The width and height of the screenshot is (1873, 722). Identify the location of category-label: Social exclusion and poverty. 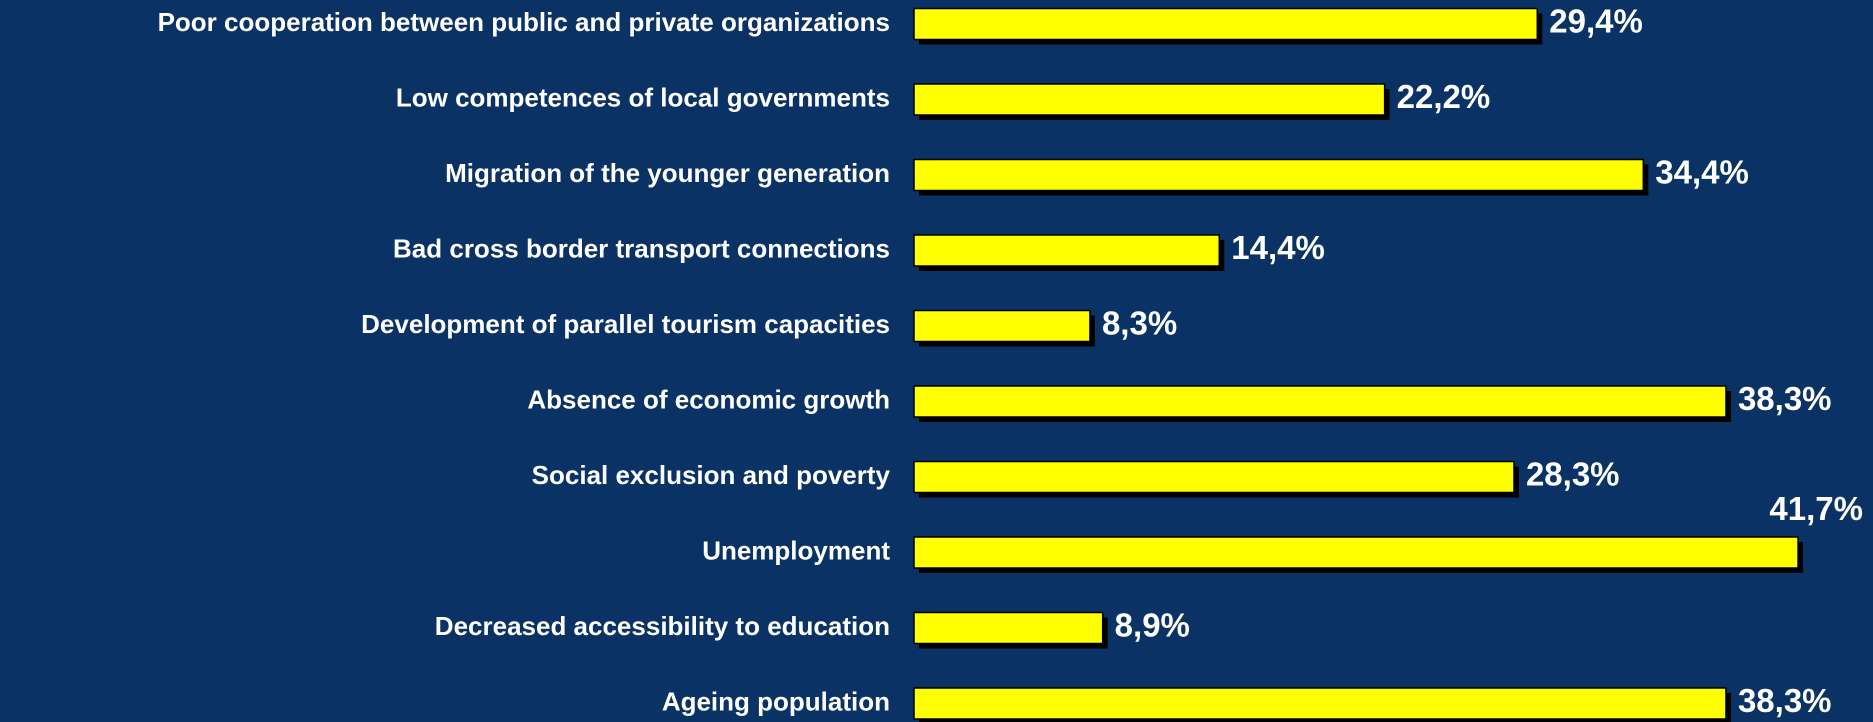
(711, 475).